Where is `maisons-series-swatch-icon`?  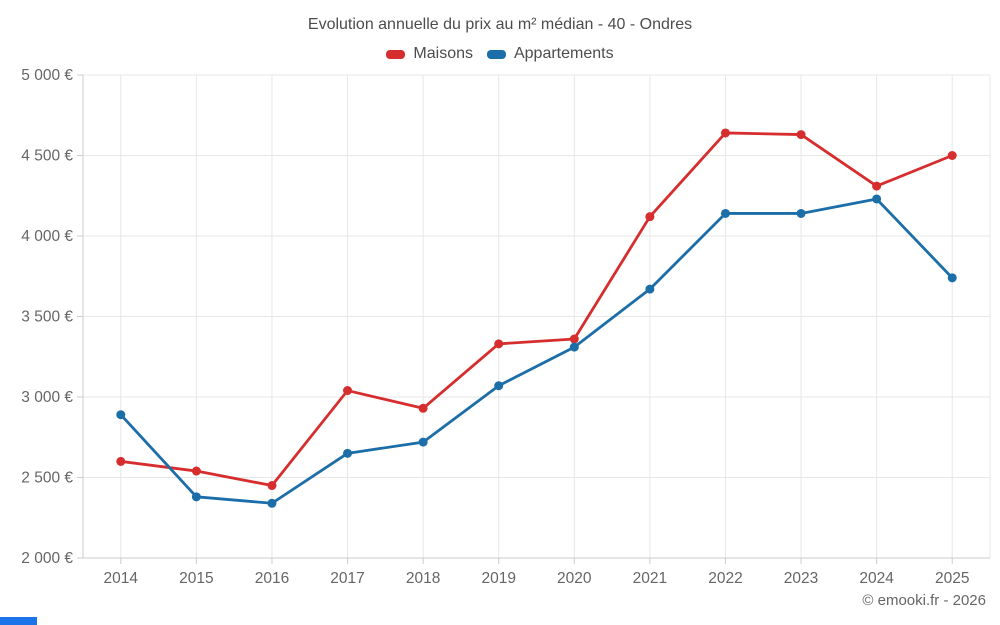
maisons-series-swatch-icon is located at coordinates (396, 54).